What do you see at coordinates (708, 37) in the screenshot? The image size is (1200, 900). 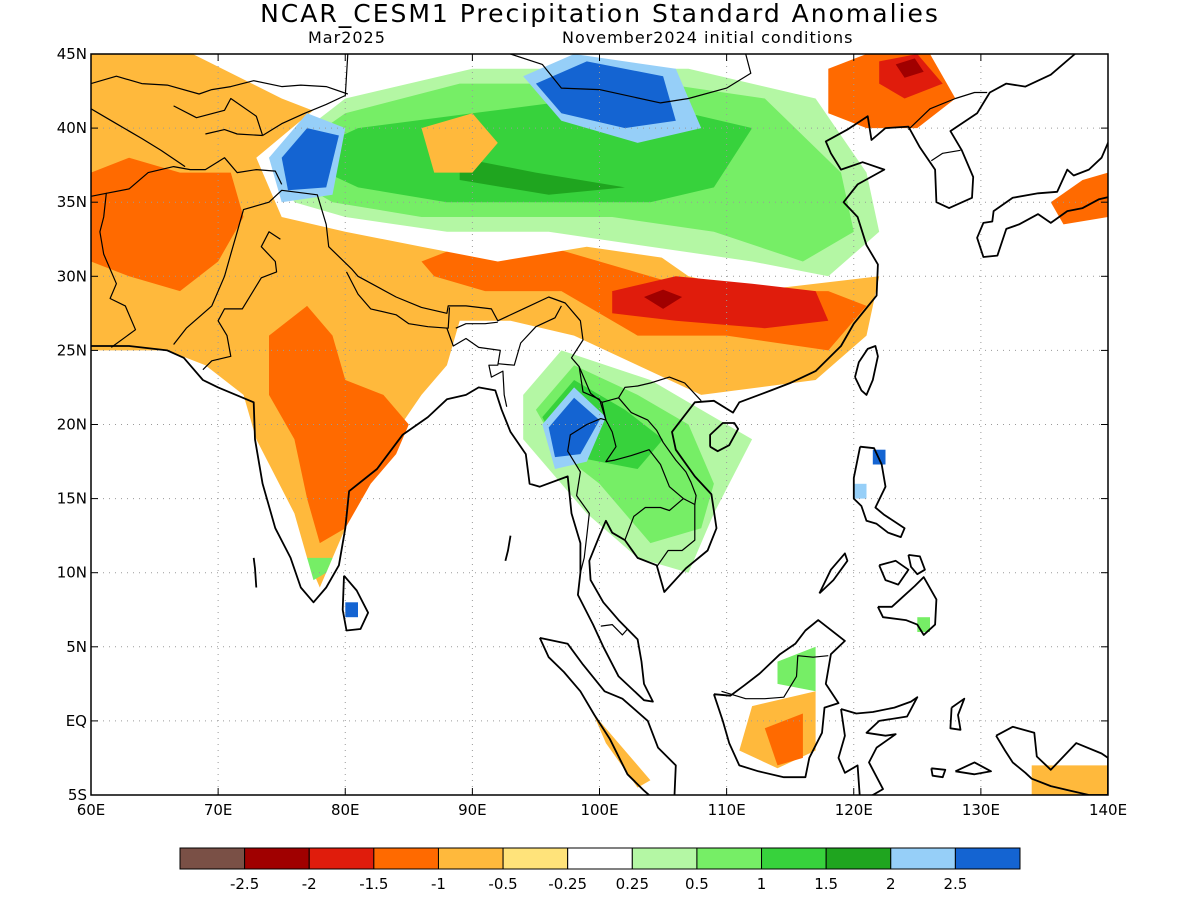 I see `initial-conditions-label: November2024 initial conditions` at bounding box center [708, 37].